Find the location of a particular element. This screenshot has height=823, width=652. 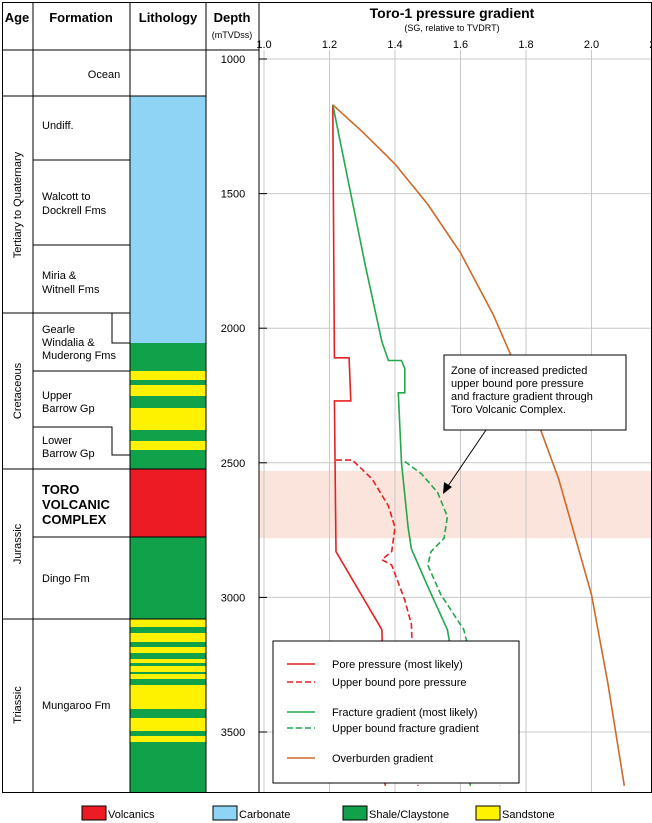

y-tick-label: 2500 is located at coordinates (233, 464).